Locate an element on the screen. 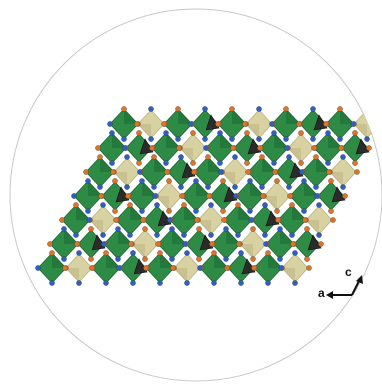 This screenshot has height=385, width=382. a-axis-label: a is located at coordinates (321, 293).